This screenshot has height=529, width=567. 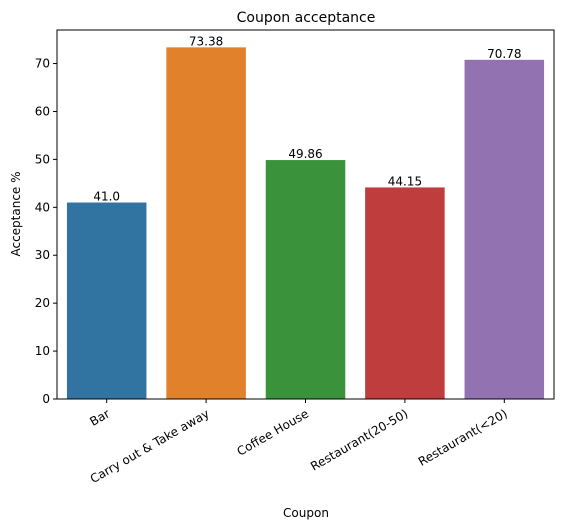 What do you see at coordinates (42, 303) in the screenshot?
I see `y-tick-label-20: 20` at bounding box center [42, 303].